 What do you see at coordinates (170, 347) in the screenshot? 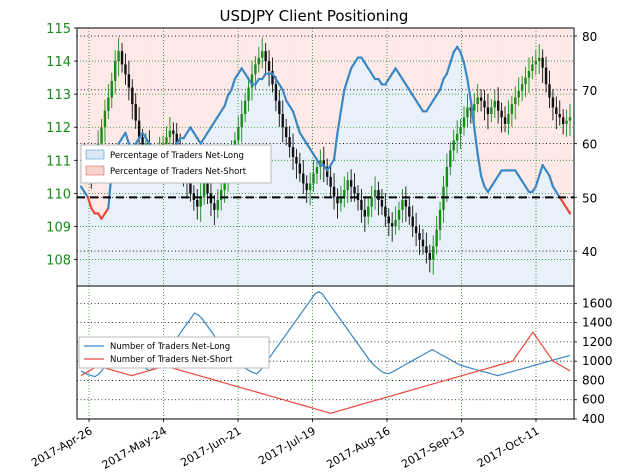
I see `net-long-count-legend-label: Number of Traders Net-Long` at bounding box center [170, 347].